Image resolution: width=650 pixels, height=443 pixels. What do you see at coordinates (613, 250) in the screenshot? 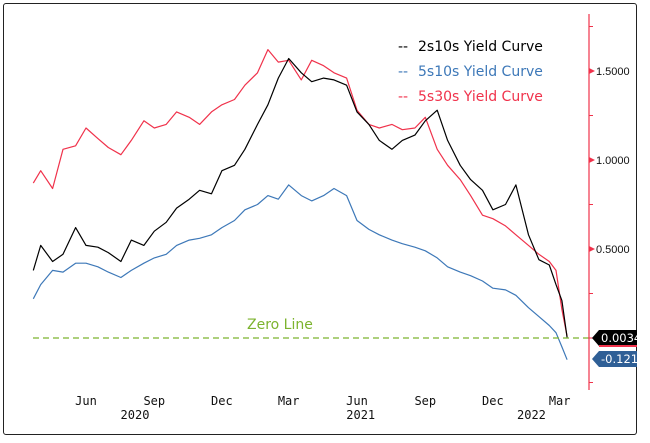
I see `y-tick-label: 0.5000` at bounding box center [613, 250].